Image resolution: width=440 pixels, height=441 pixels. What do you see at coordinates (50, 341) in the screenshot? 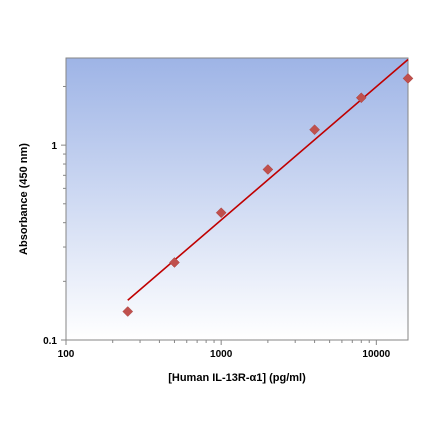
I see `y-tick-label: 0.1` at bounding box center [50, 341].